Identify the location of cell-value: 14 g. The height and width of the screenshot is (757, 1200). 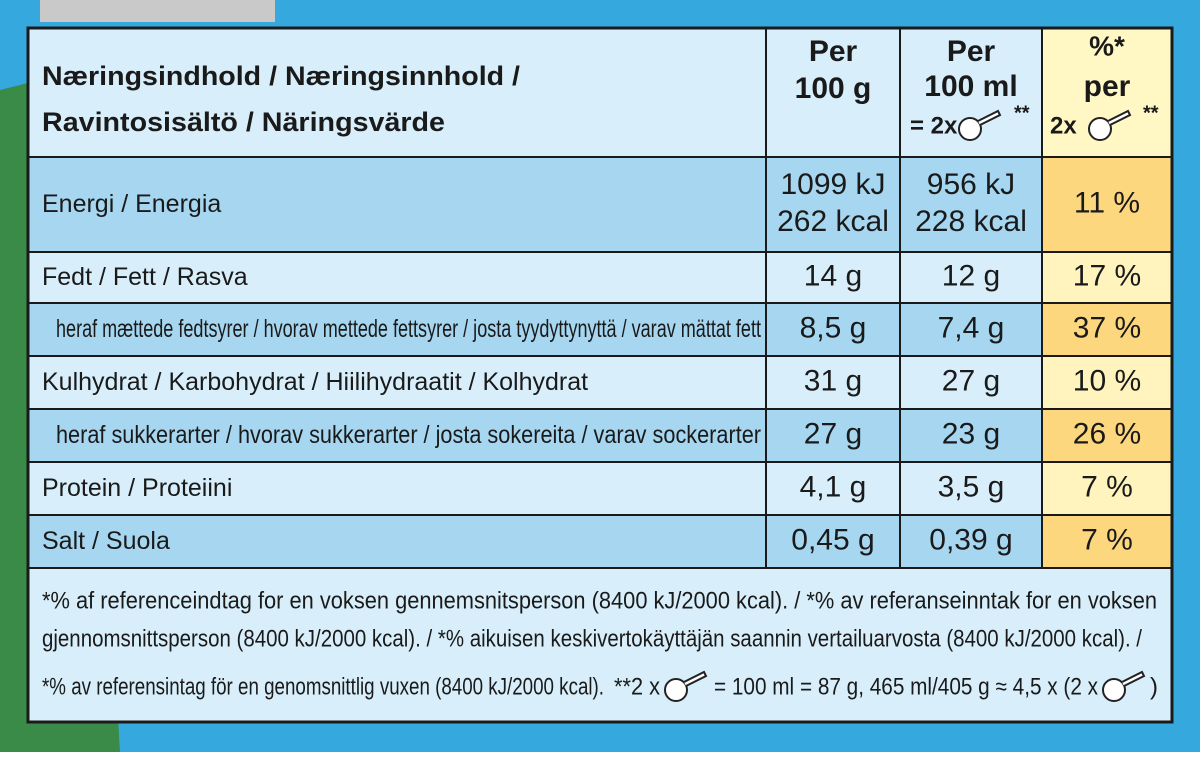
(833, 275).